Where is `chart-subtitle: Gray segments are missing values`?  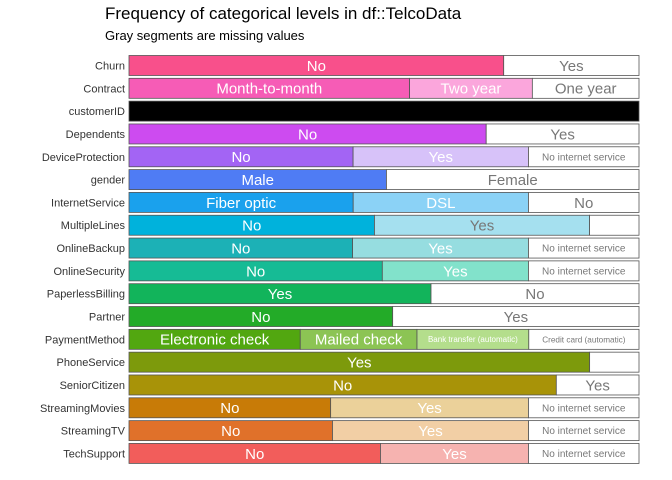 chart-subtitle: Gray segments are missing values is located at coordinates (205, 35).